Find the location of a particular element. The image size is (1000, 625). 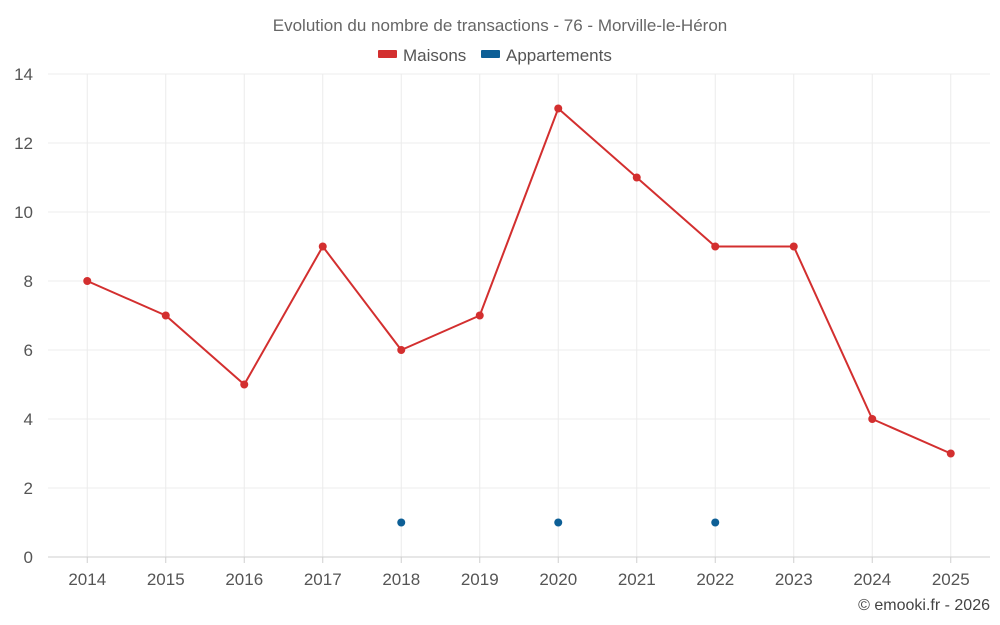

x-tick-label-2018: 2018 is located at coordinates (401, 579).